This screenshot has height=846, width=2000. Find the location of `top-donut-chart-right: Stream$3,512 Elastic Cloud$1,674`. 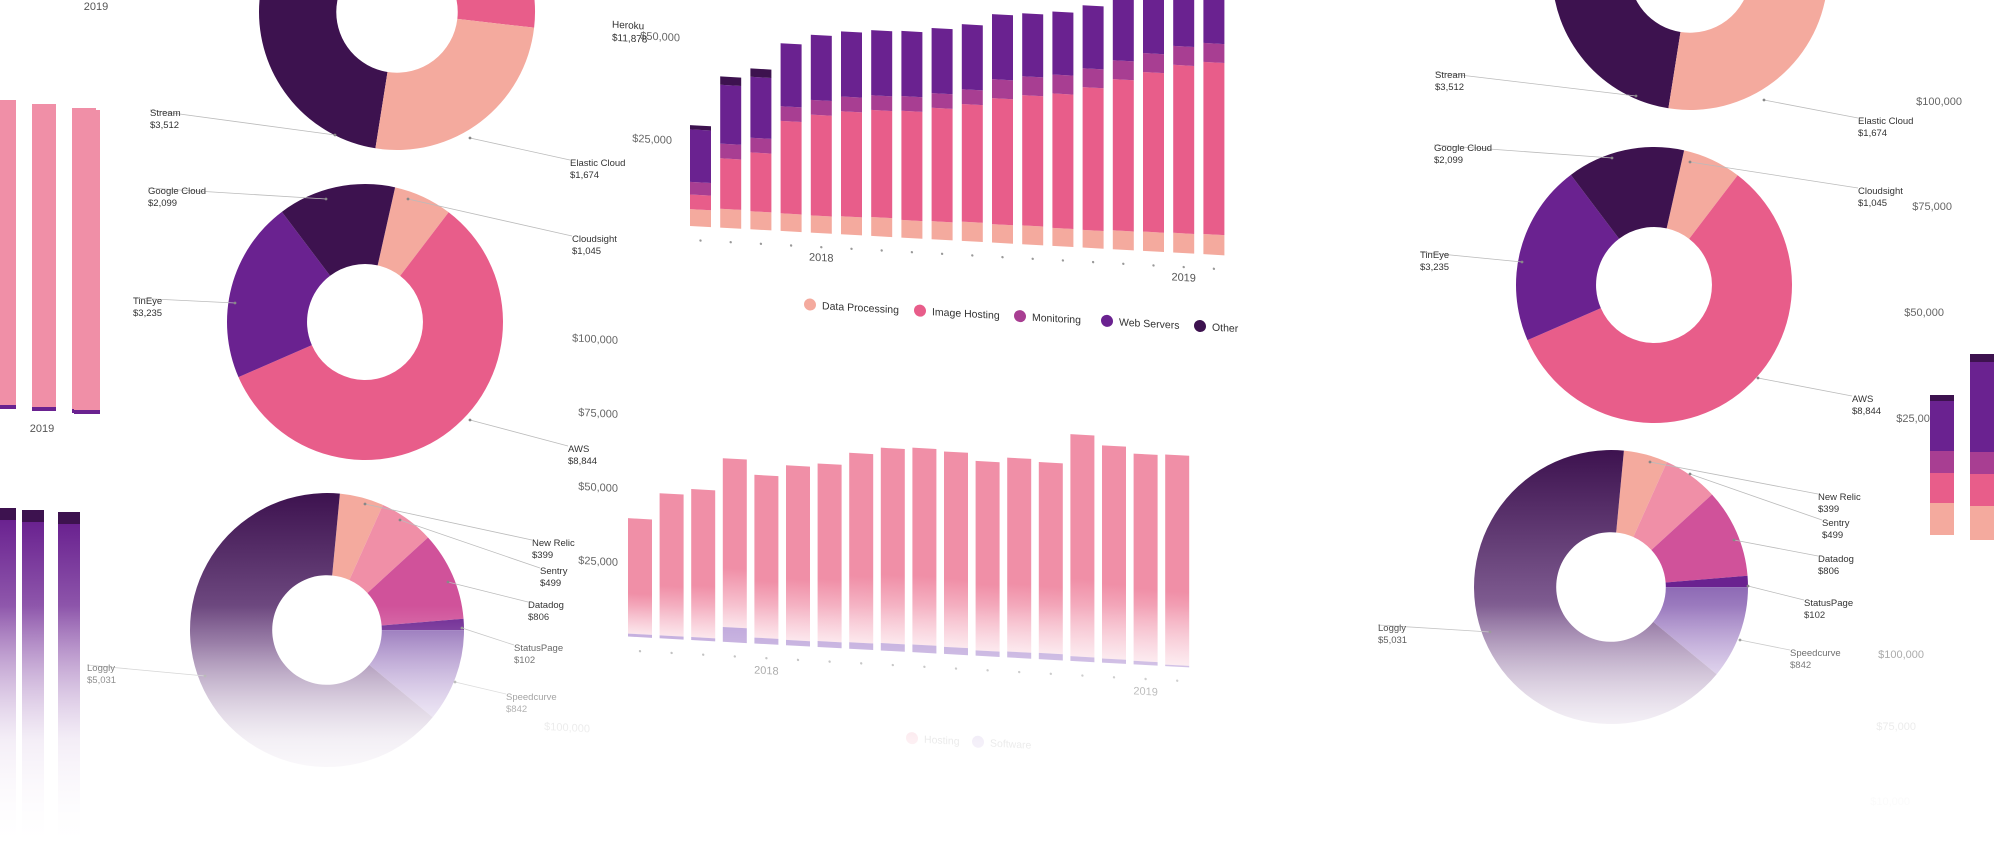

top-donut-chart-right: Stream$3,512 Elastic Cloud$1,674 is located at coordinates (1673, 69).